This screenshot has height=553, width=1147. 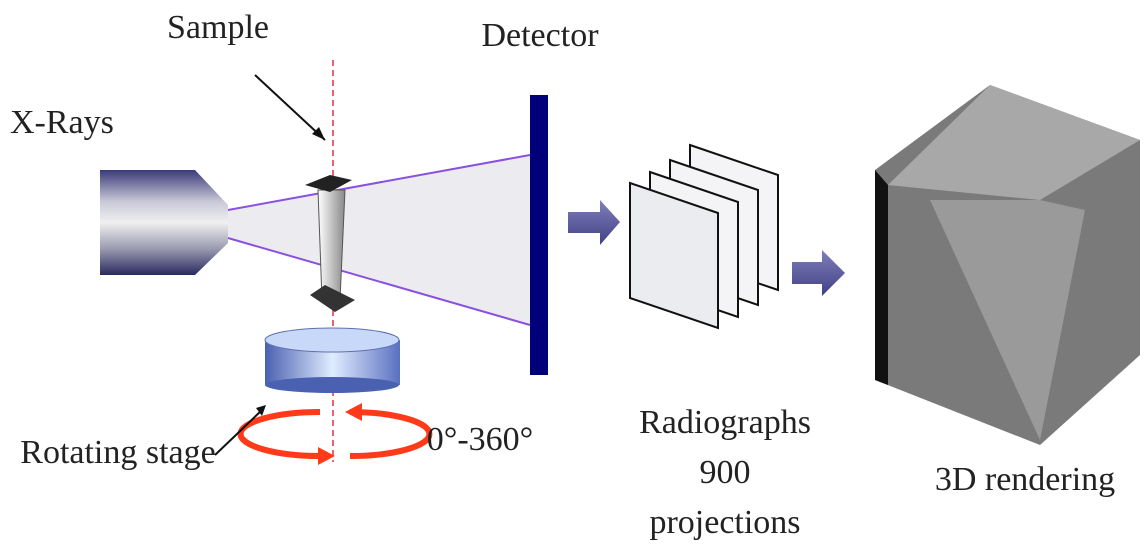 What do you see at coordinates (724, 522) in the screenshot?
I see `radiographs-unit: projections` at bounding box center [724, 522].